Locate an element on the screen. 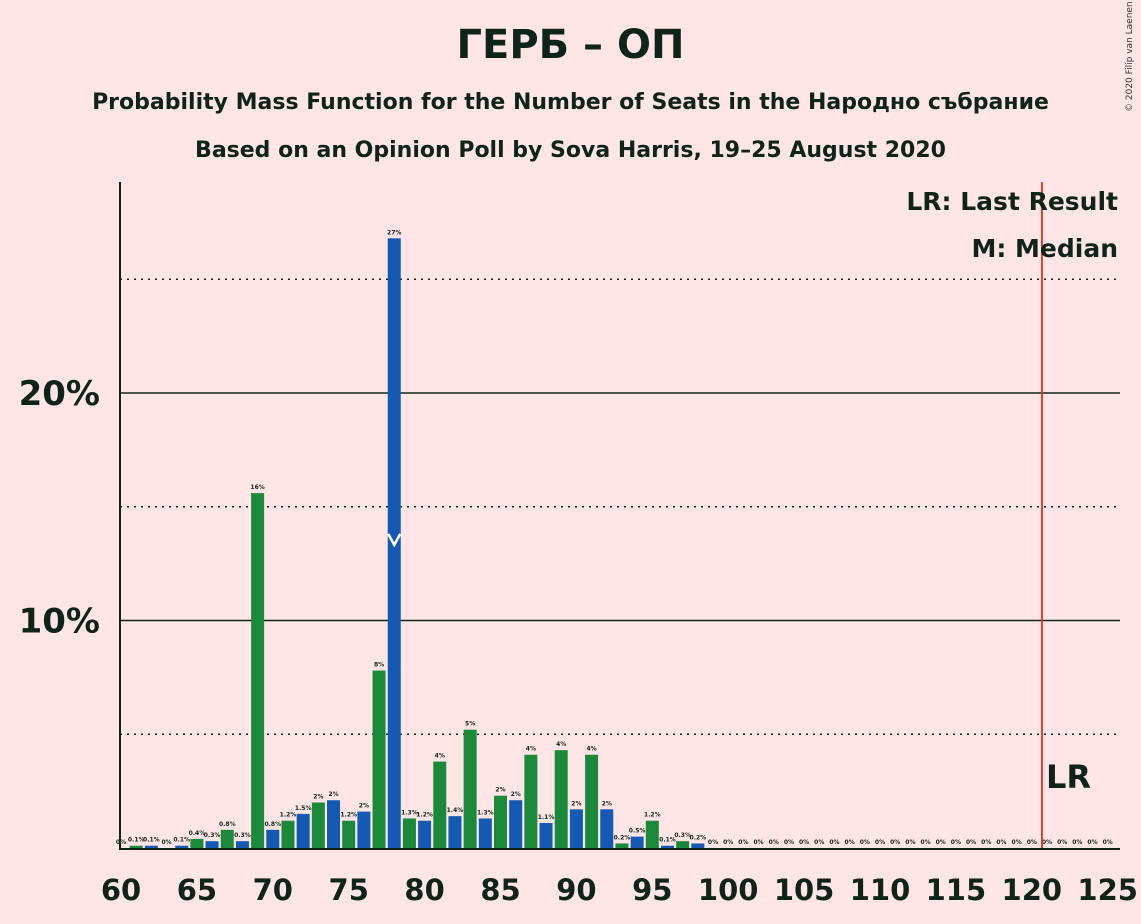 Image resolution: width=1141 pixels, height=924 pixels. bar-value-label: 0.5% is located at coordinates (637, 831).